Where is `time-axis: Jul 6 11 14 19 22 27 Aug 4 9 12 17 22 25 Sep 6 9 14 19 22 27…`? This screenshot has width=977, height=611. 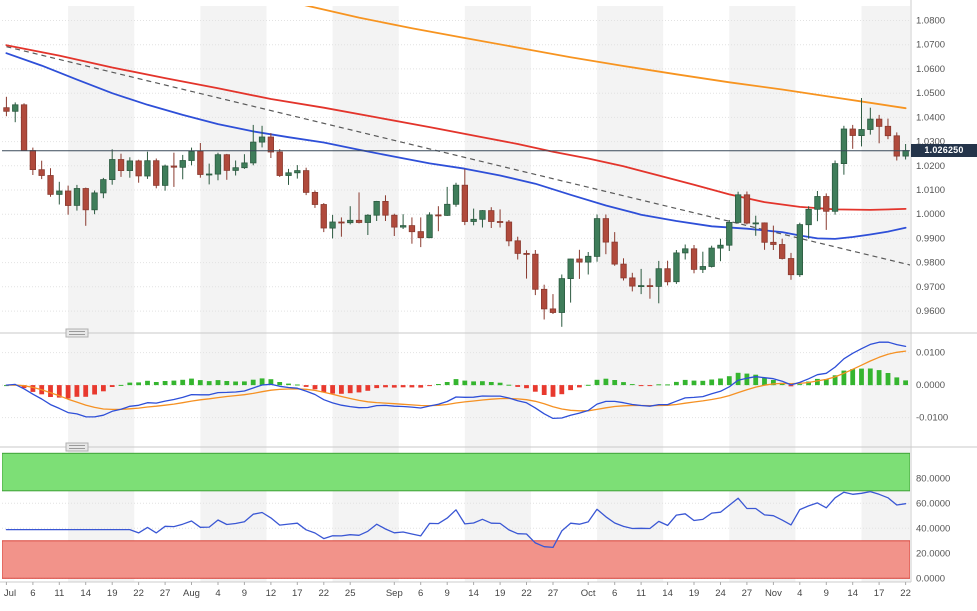
time-axis: Jul 6 11 14 19 22 27 Aug 4 9 12 17 22 25 Sep 6 9 14 19 22 27… is located at coordinates (455, 590).